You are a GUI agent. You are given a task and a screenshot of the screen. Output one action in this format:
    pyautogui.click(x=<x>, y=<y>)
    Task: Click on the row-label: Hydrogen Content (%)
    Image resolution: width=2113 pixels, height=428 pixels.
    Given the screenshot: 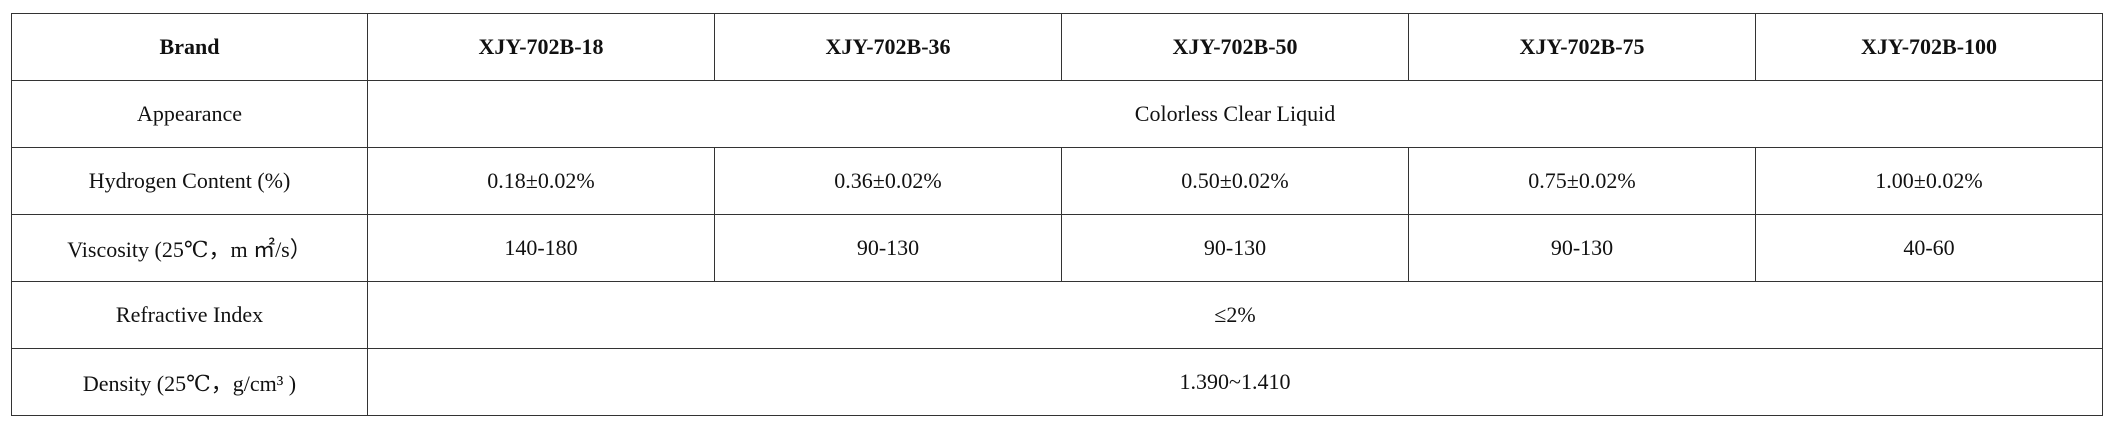 What is the action you would take?
    pyautogui.click(x=189, y=181)
    